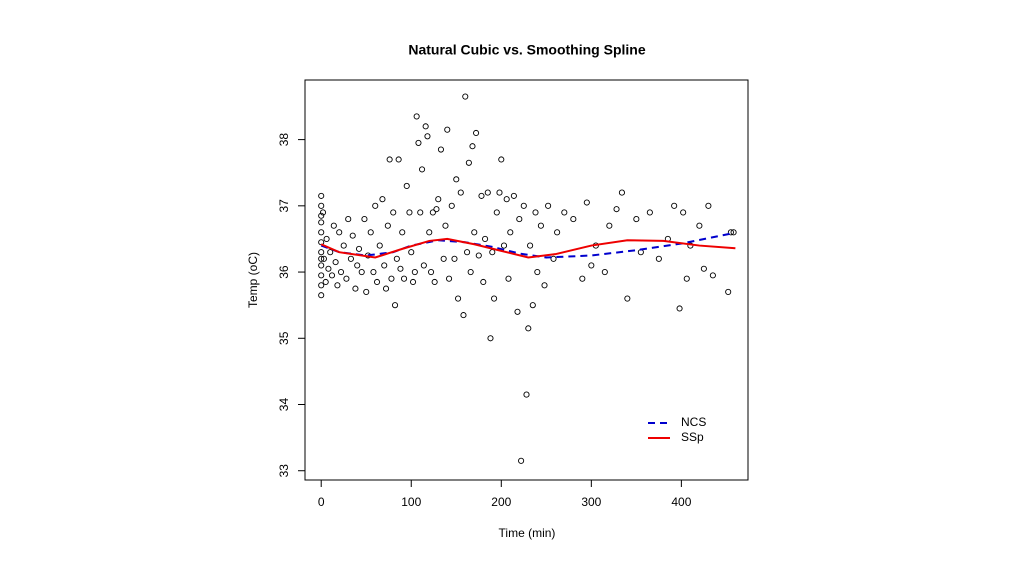 This screenshot has height=576, width=1024. What do you see at coordinates (692, 437) in the screenshot?
I see `legend-label: SSp` at bounding box center [692, 437].